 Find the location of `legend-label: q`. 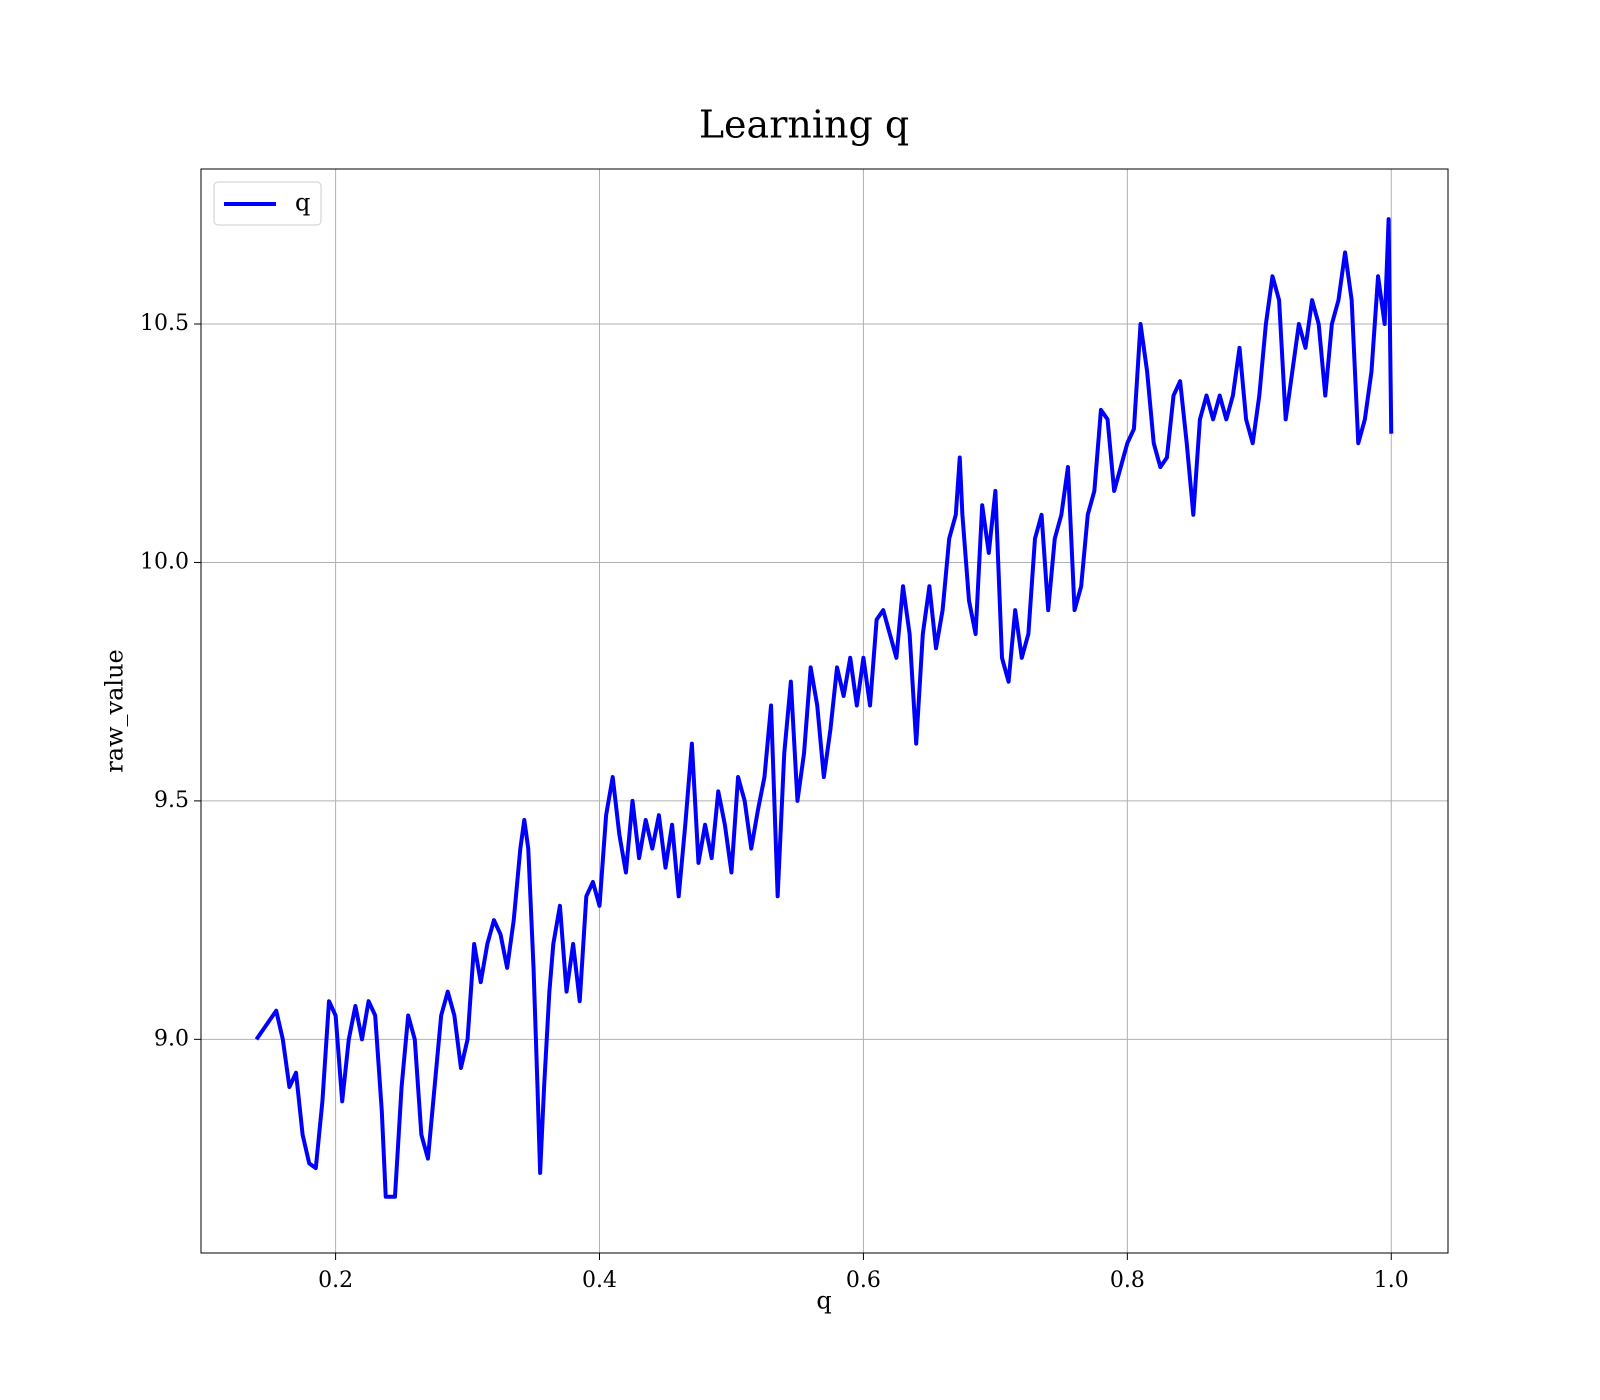

legend-label: q is located at coordinates (302, 203).